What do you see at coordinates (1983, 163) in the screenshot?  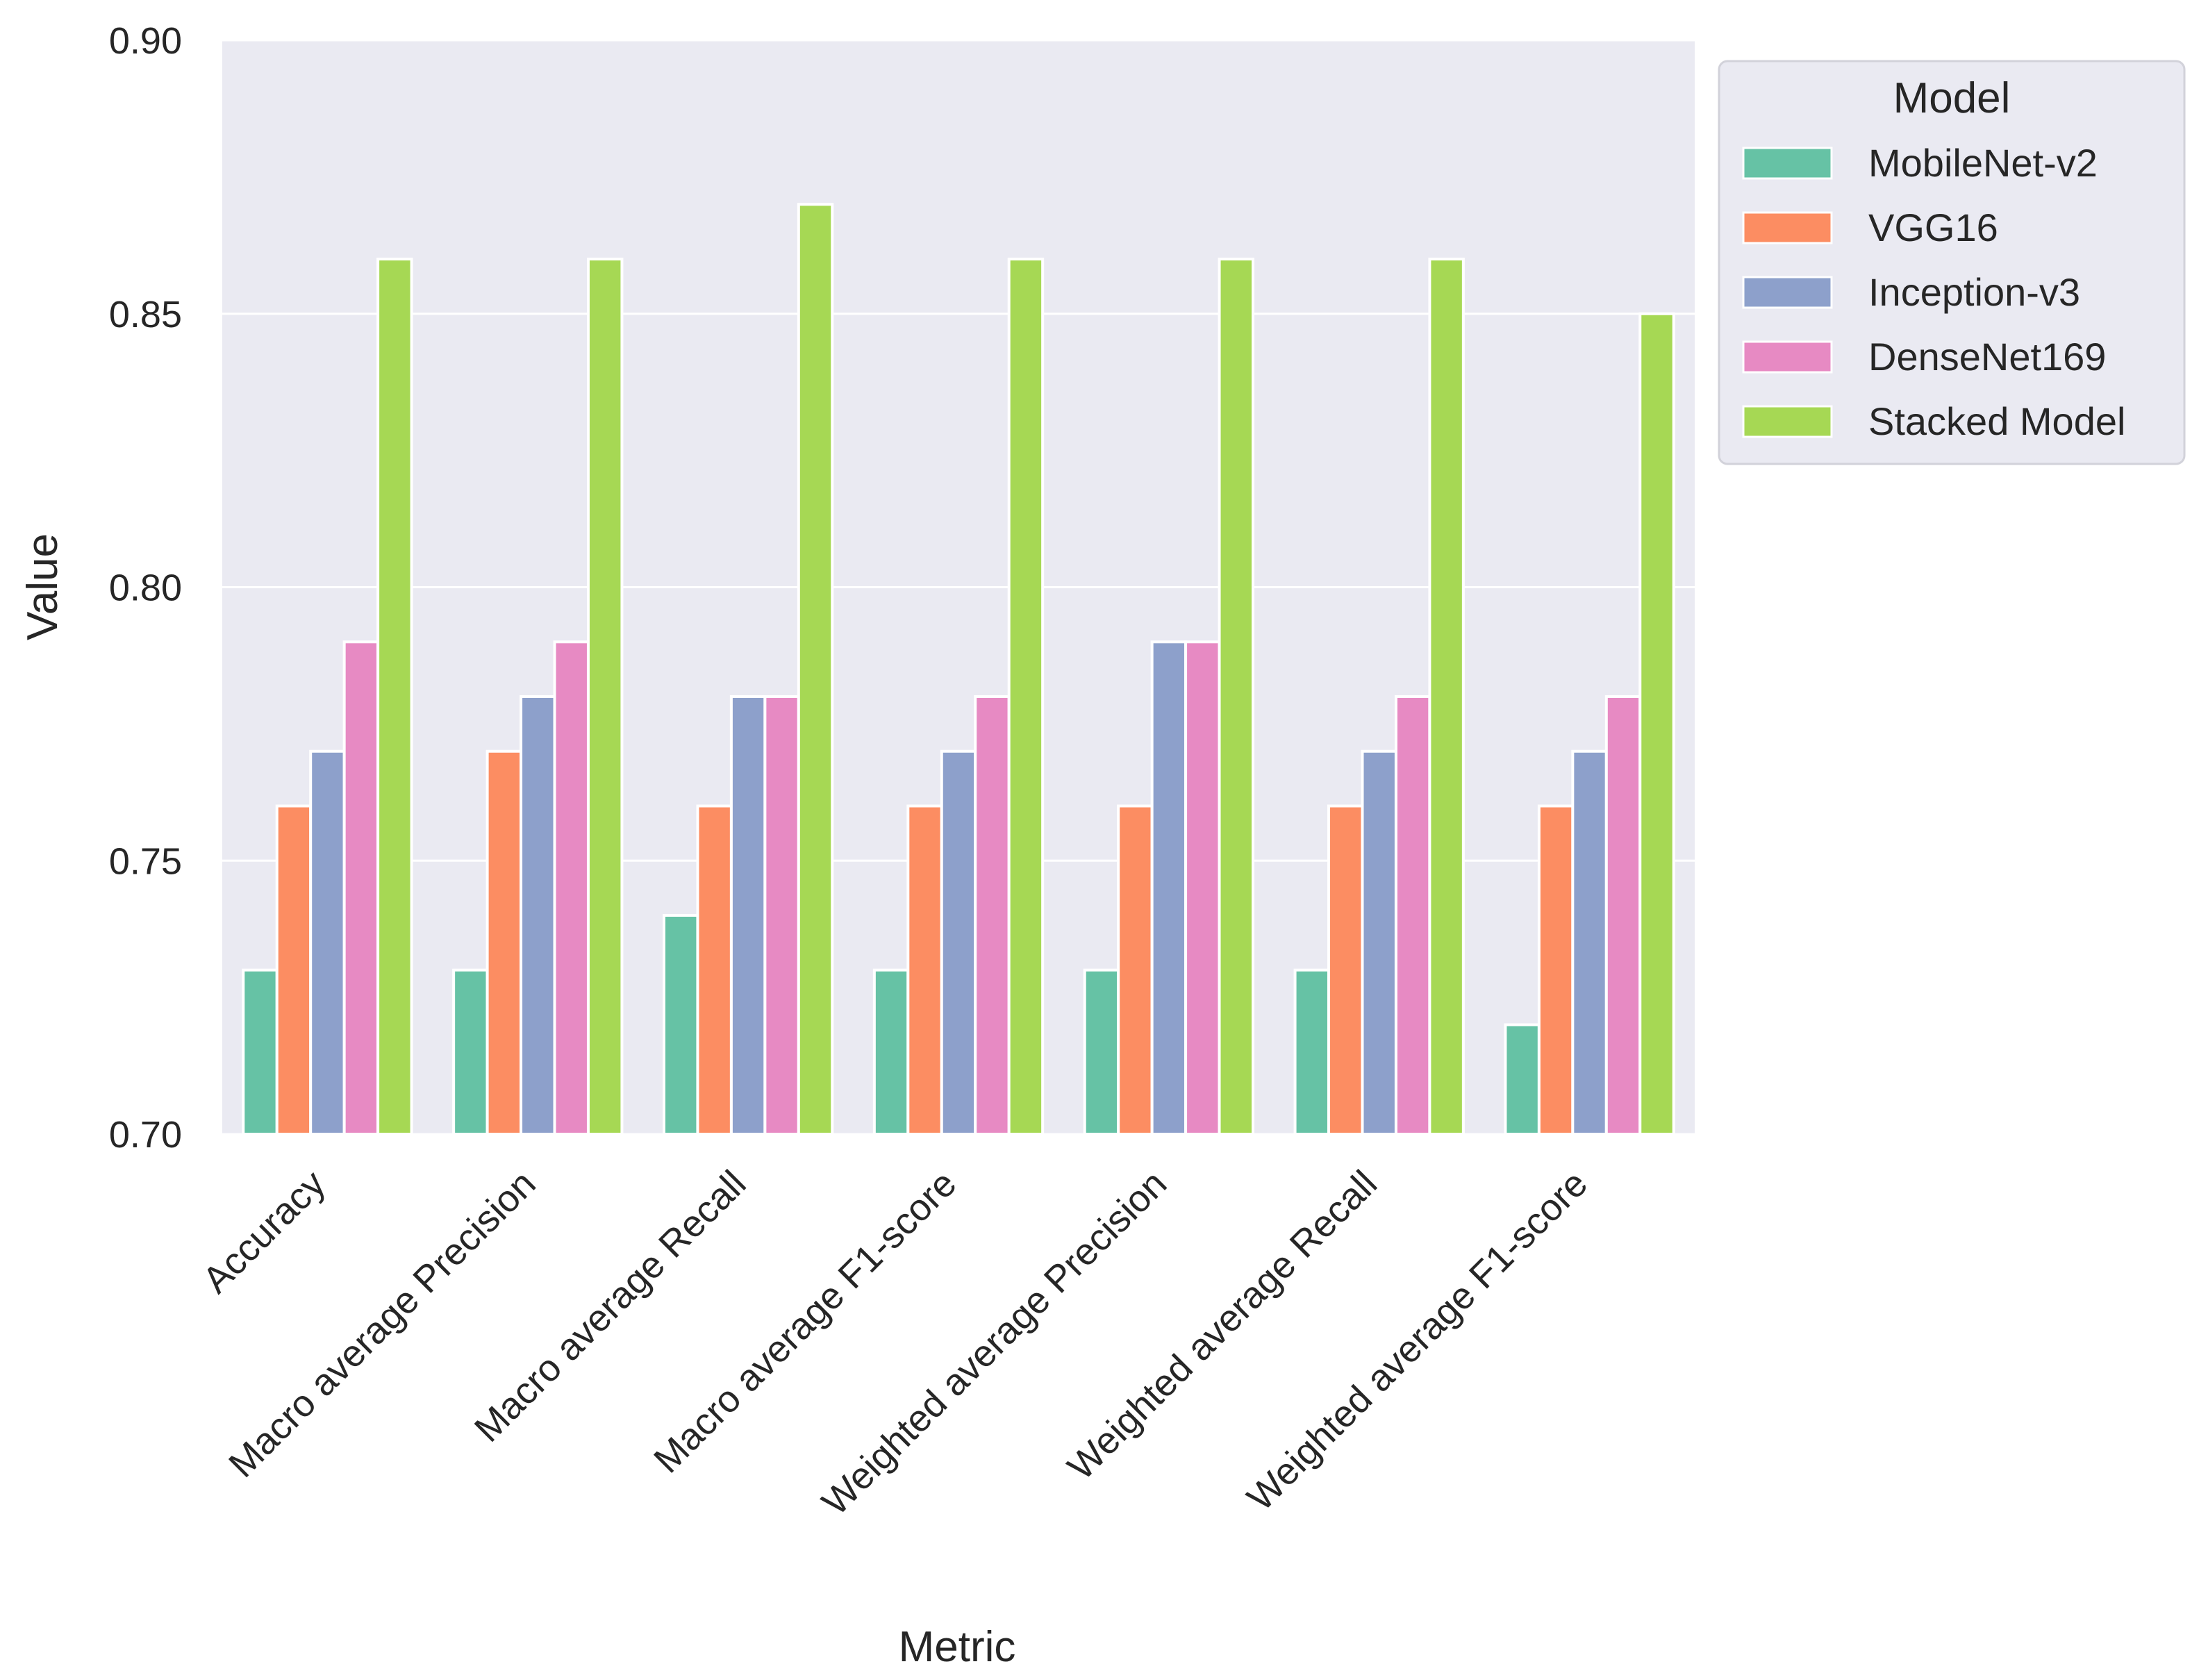 I see `legend-label: MobileNet-v2` at bounding box center [1983, 163].